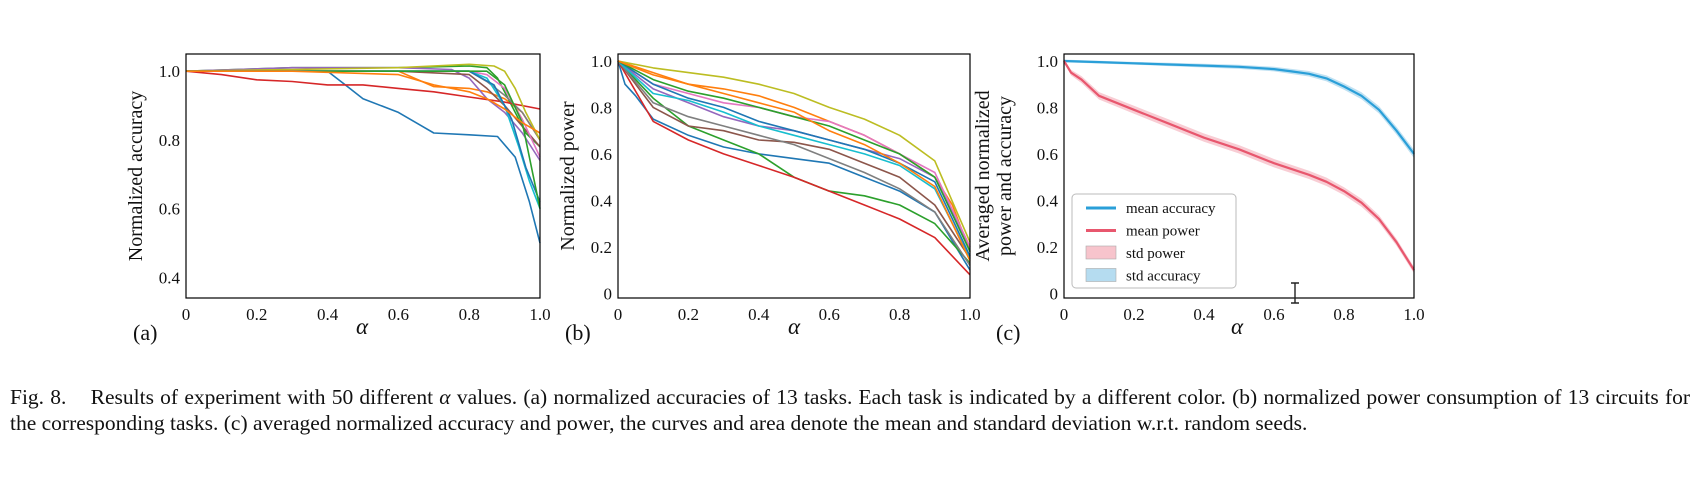  Describe the element at coordinates (38, 397) in the screenshot. I see `caption-label: Fig. 8.` at that location.